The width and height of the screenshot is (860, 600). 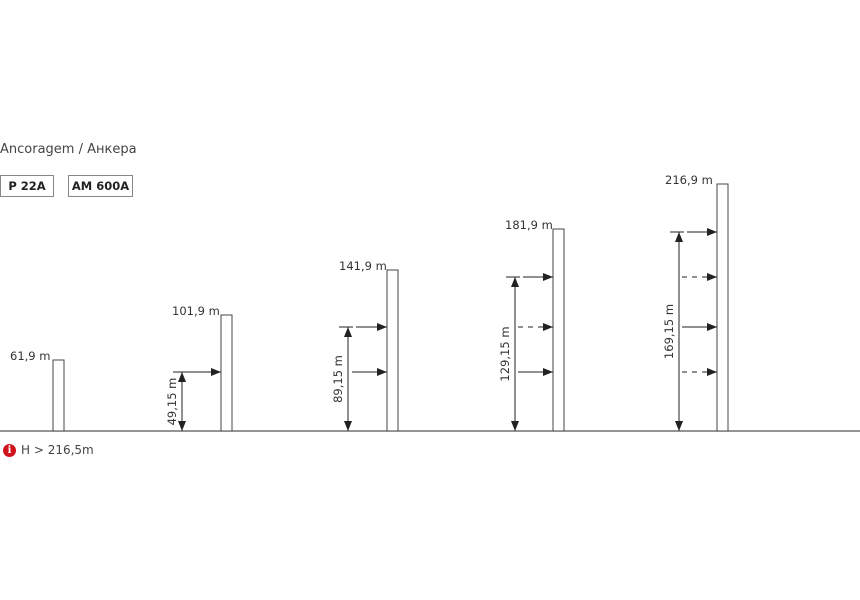 What do you see at coordinates (505, 353) in the screenshot?
I see `dimension-label: 129,15 m` at bounding box center [505, 353].